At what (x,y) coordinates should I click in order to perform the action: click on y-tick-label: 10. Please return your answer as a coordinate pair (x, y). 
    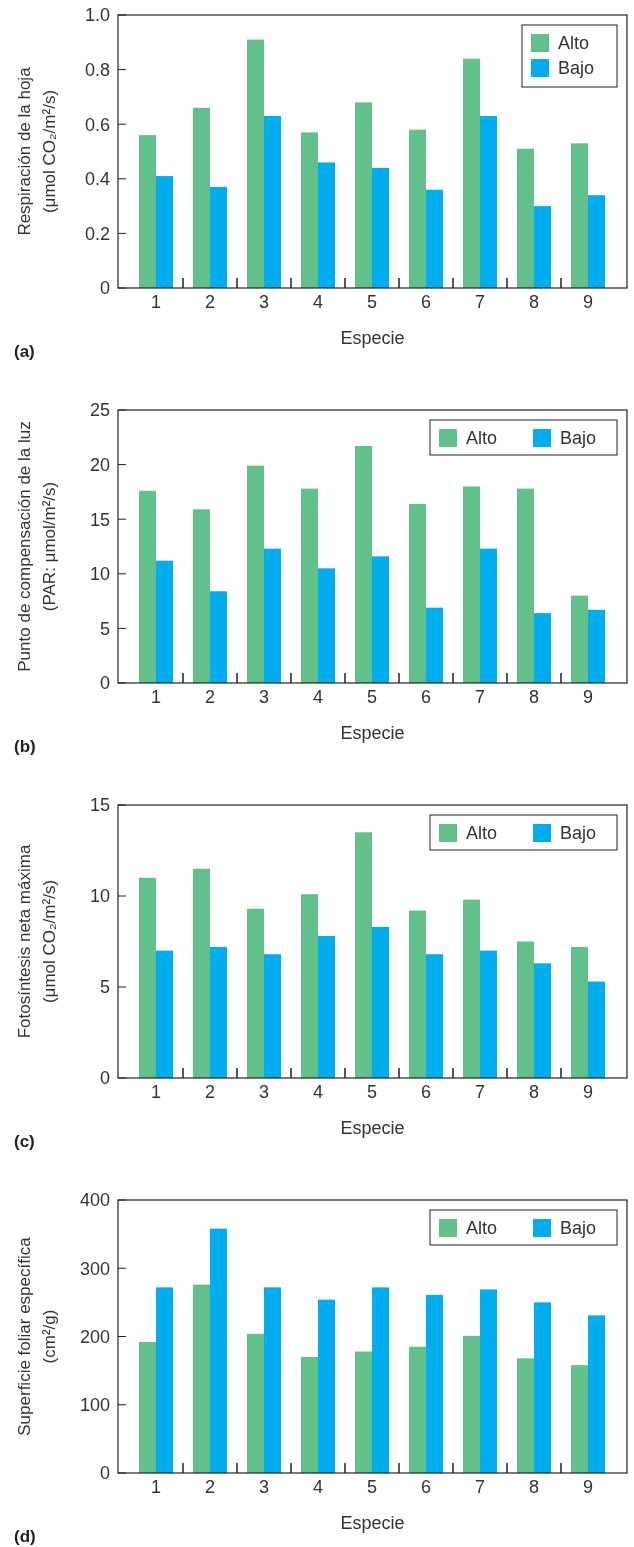
    Looking at the image, I should click on (99, 896).